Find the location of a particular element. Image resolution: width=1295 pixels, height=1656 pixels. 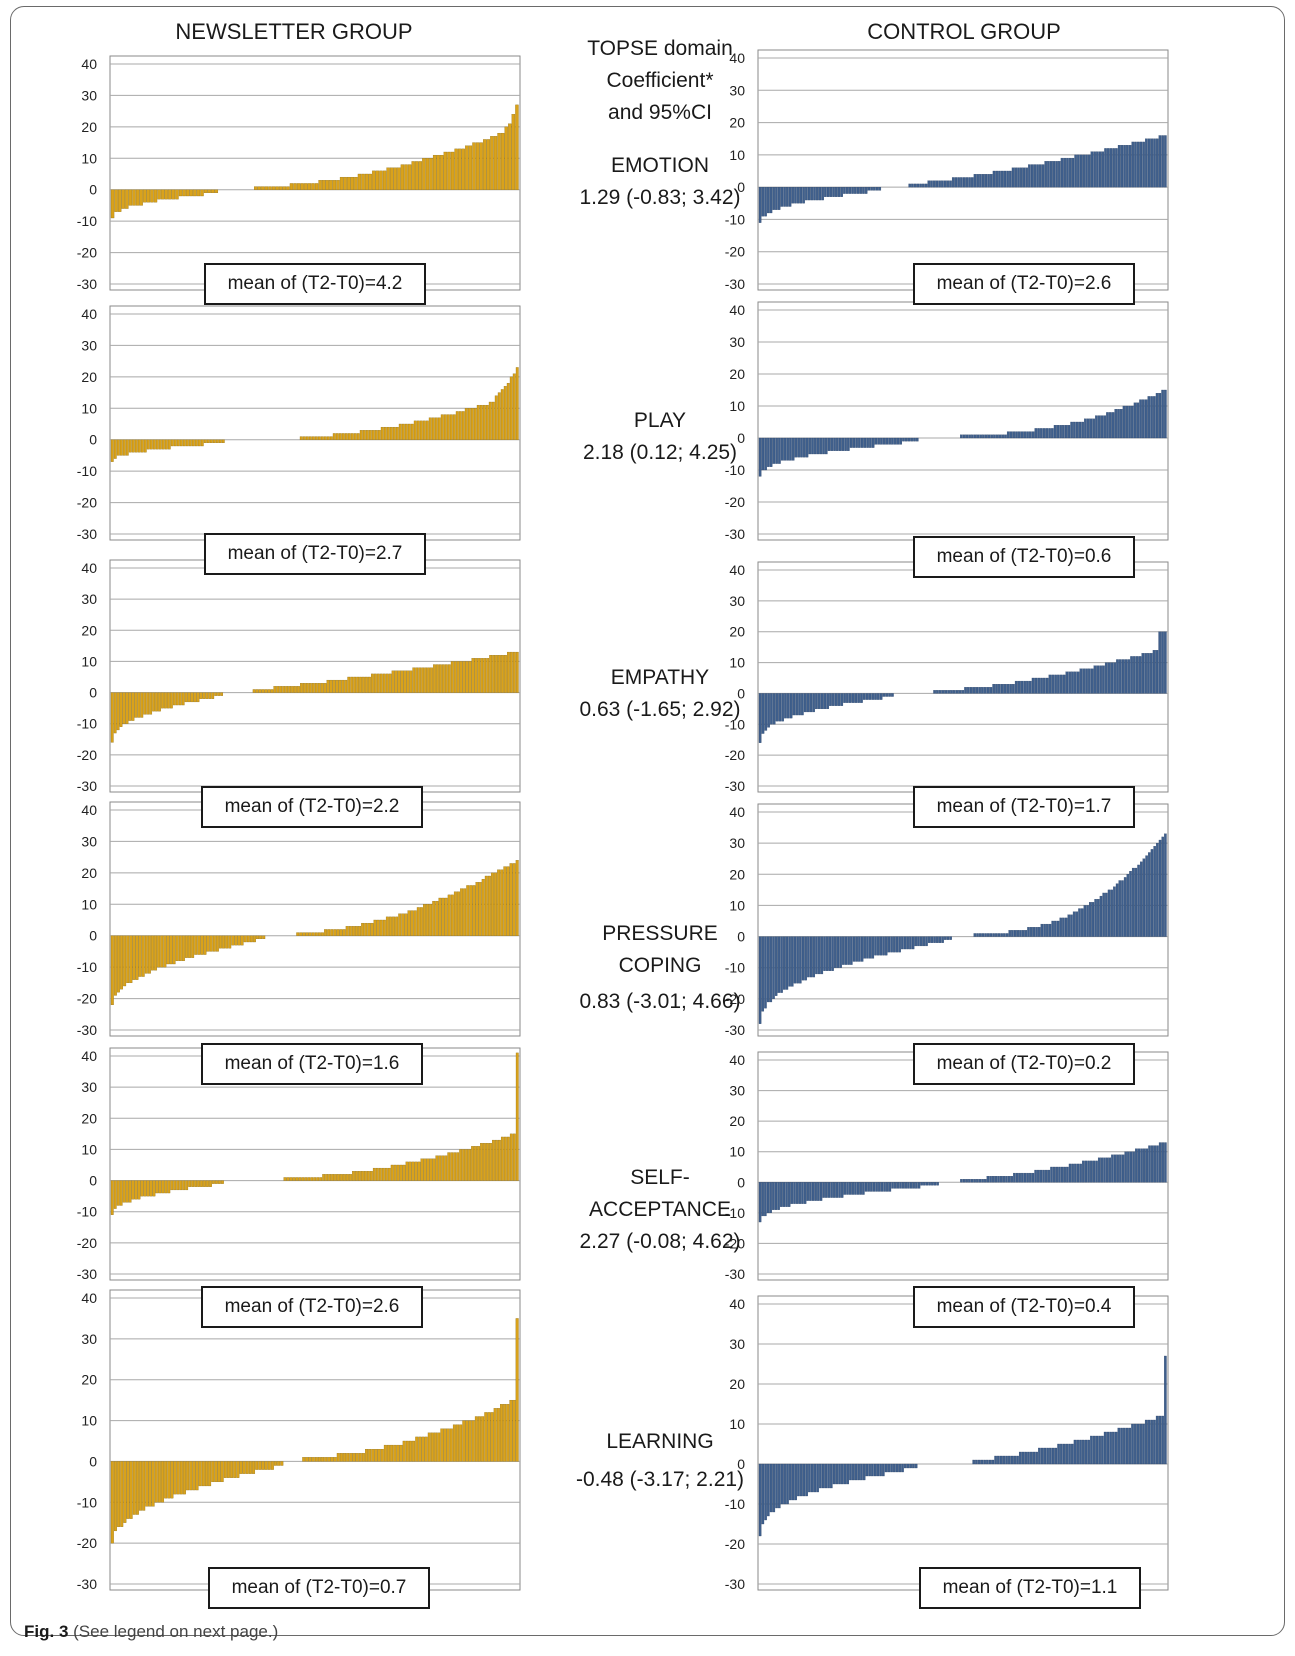

domain-name: COPING is located at coordinates (660, 965).